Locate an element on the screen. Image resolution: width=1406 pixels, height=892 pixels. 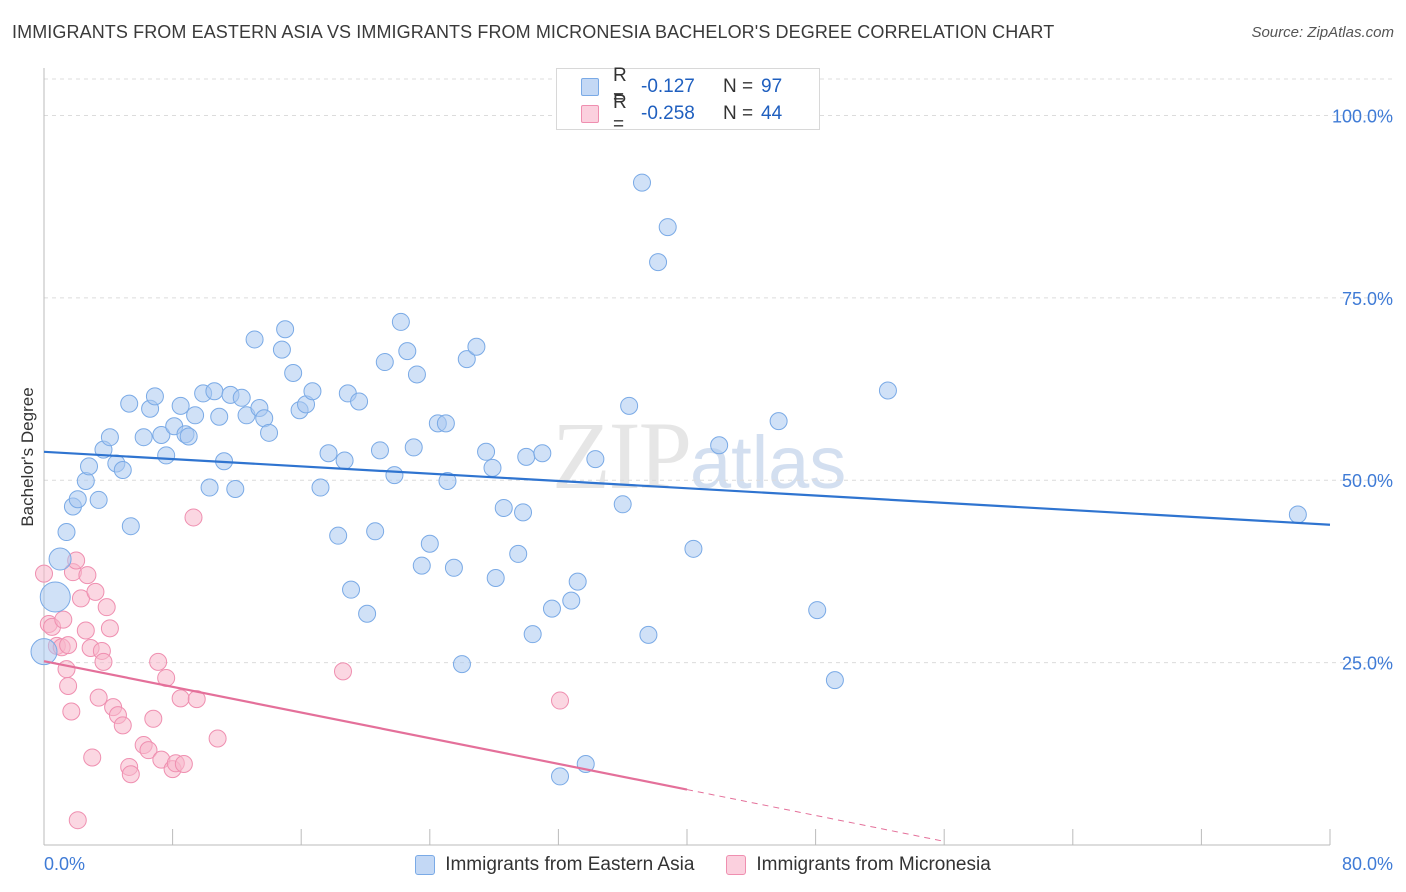
correlation-legend: R = -0.127 N = 97 R = -0.258 N = 44 is located at coordinates (688, 100).